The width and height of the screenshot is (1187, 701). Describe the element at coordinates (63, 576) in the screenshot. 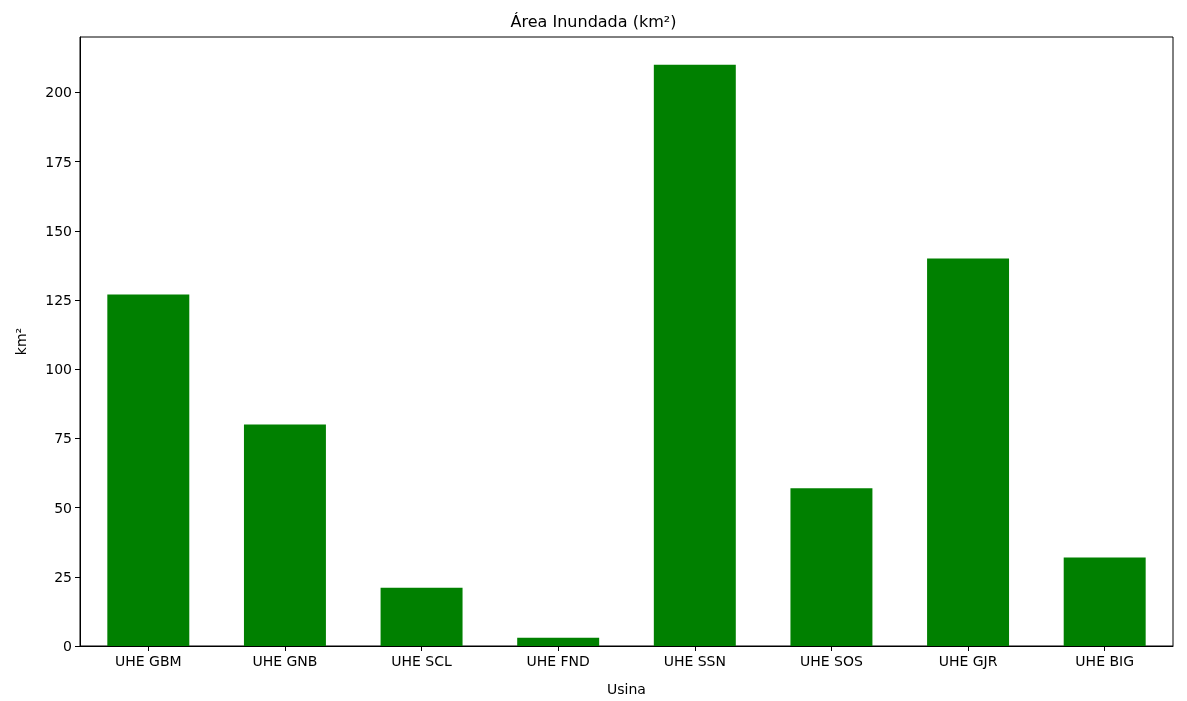

I see `y-tick-label: 25` at that location.